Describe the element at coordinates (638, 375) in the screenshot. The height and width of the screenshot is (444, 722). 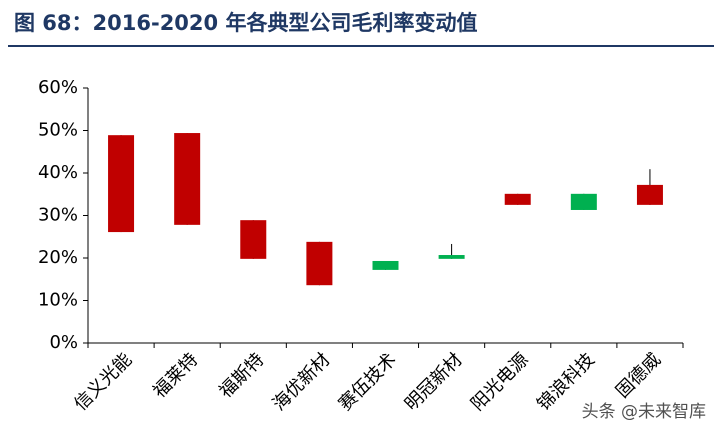
I see `x-tick-label: 固德威` at that location.